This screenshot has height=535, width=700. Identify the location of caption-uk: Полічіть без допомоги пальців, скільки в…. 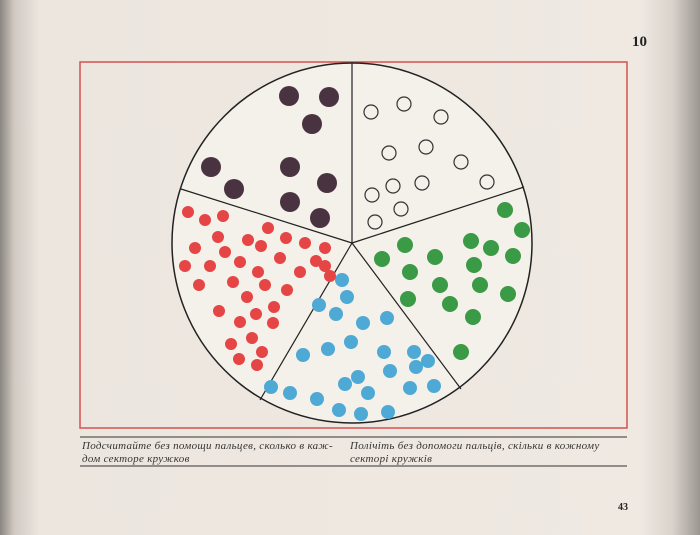
(475, 453).